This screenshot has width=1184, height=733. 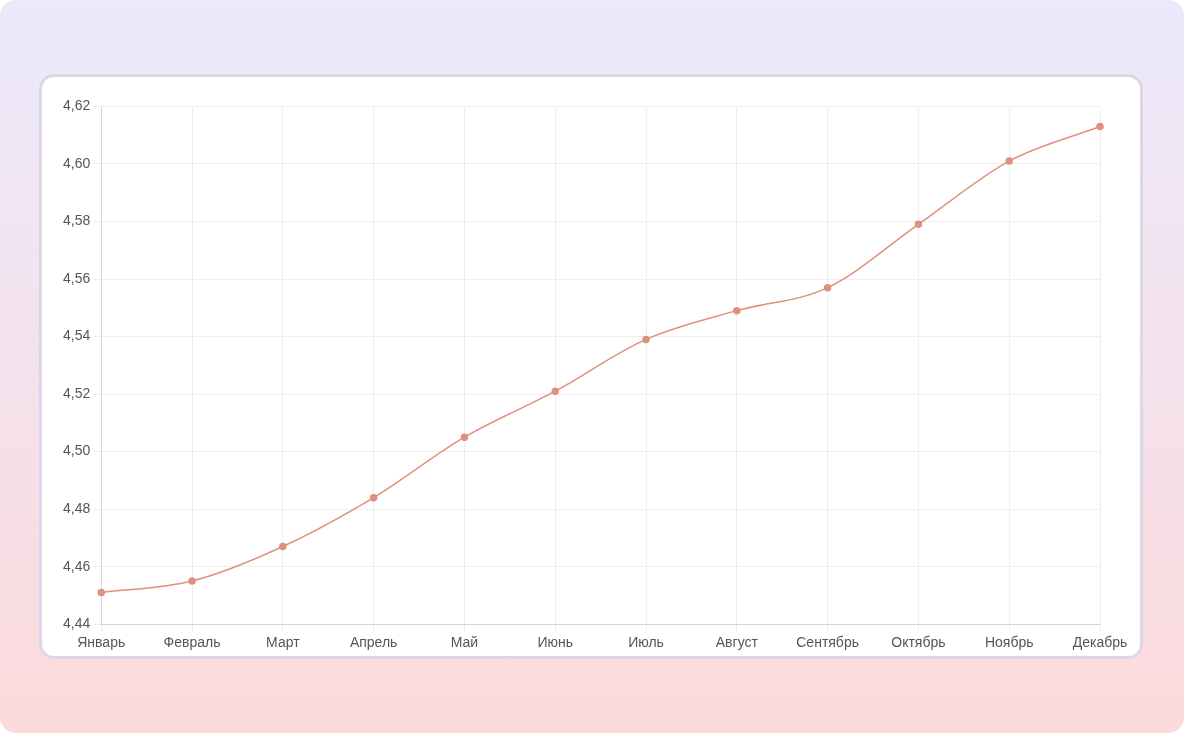 I want to click on y-tick-label: 4,52, so click(x=77, y=392).